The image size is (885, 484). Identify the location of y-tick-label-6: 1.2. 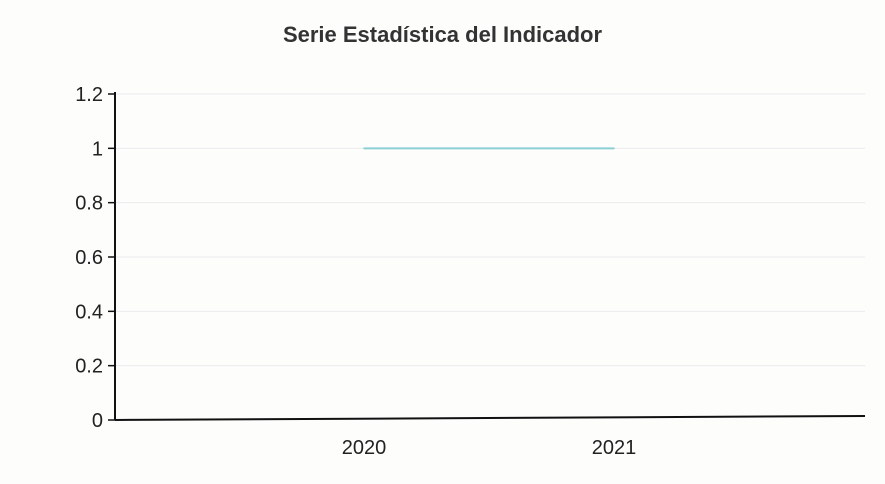
(89, 95).